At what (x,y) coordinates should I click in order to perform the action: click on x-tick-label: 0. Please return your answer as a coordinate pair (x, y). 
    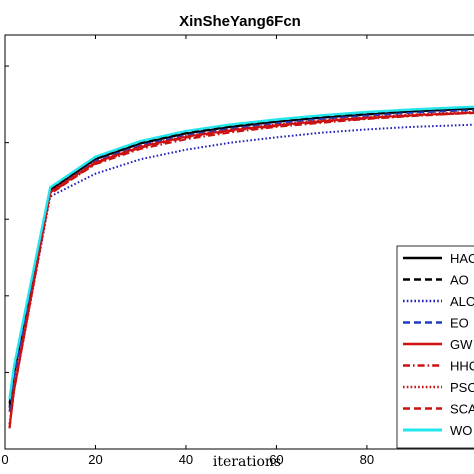
    Looking at the image, I should click on (4, 459).